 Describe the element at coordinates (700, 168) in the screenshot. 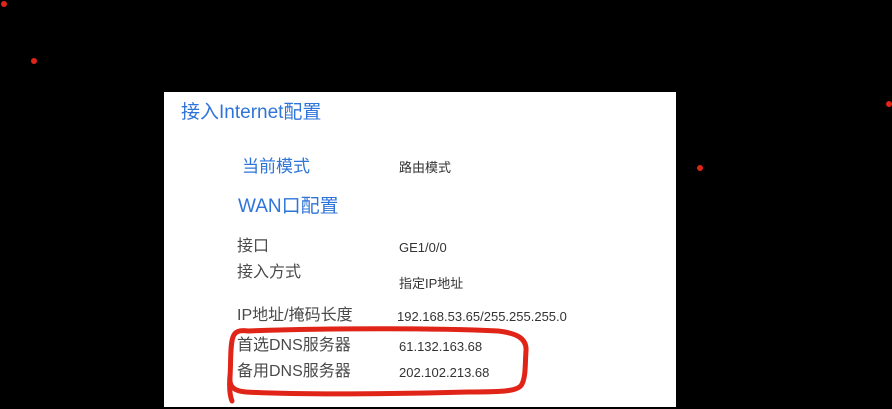

I see `red-dot-mid-right` at that location.